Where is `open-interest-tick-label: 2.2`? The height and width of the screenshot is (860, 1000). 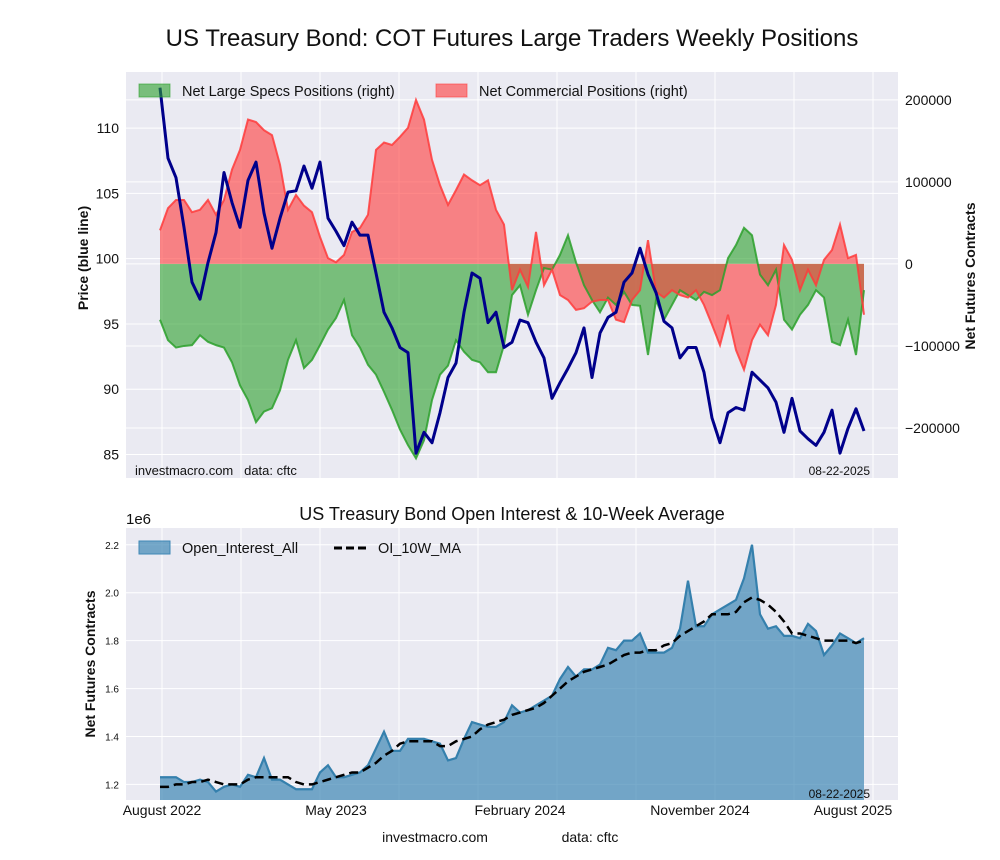
open-interest-tick-label: 2.2 is located at coordinates (112, 546).